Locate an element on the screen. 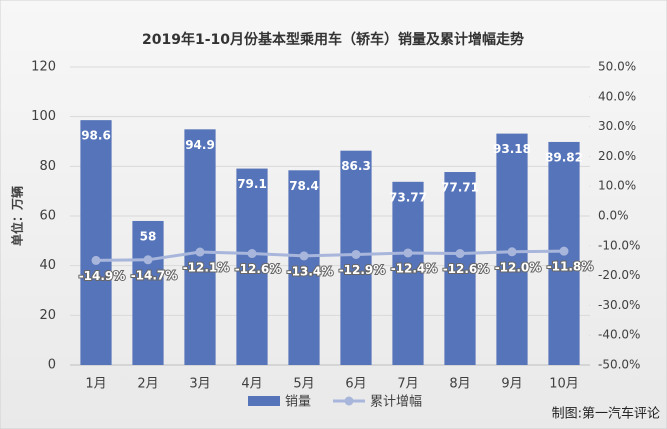 This screenshot has height=429, width=667. y2-tick-label: -20.0% is located at coordinates (619, 275).